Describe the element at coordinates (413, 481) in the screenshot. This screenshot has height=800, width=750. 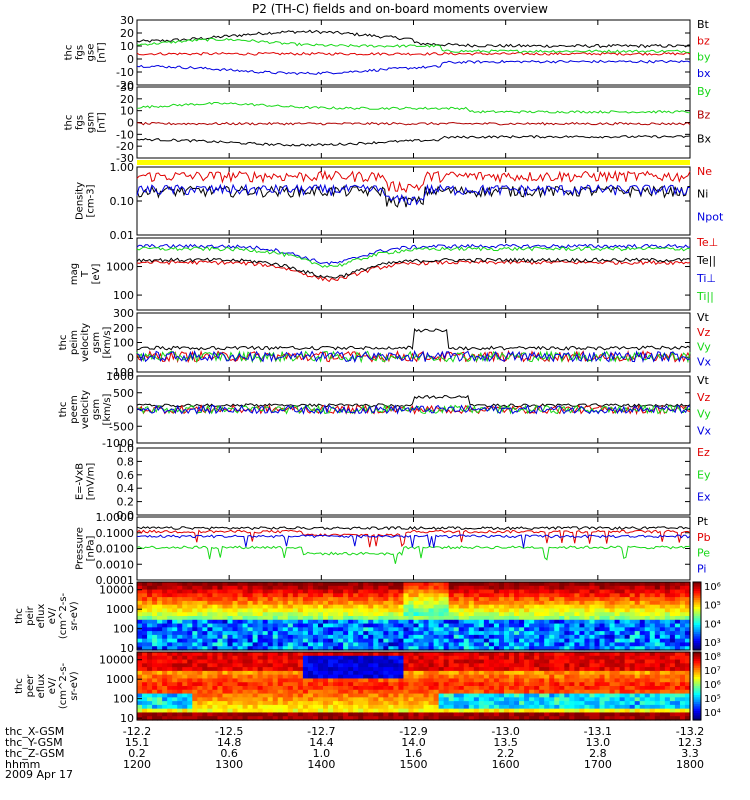
I see `panel-frame` at that location.